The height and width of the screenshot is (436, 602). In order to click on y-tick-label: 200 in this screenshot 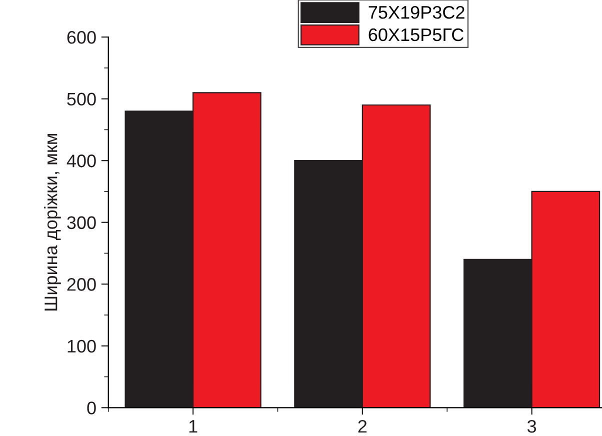, I will do `click(81, 284)`.